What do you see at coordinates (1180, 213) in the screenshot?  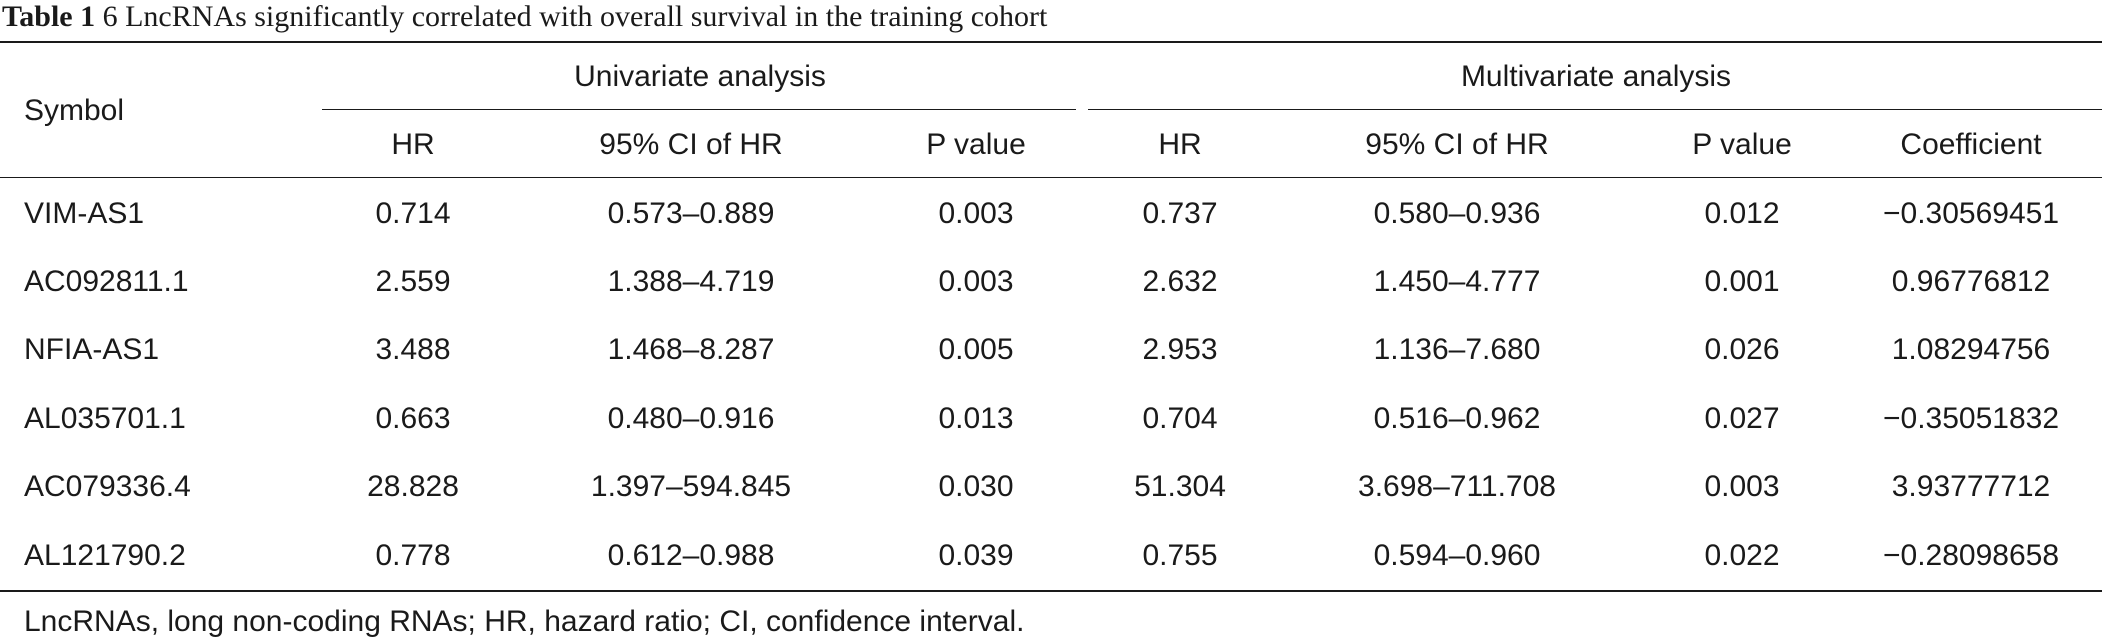 I see `cell-multi-hr: 0.737` at bounding box center [1180, 213].